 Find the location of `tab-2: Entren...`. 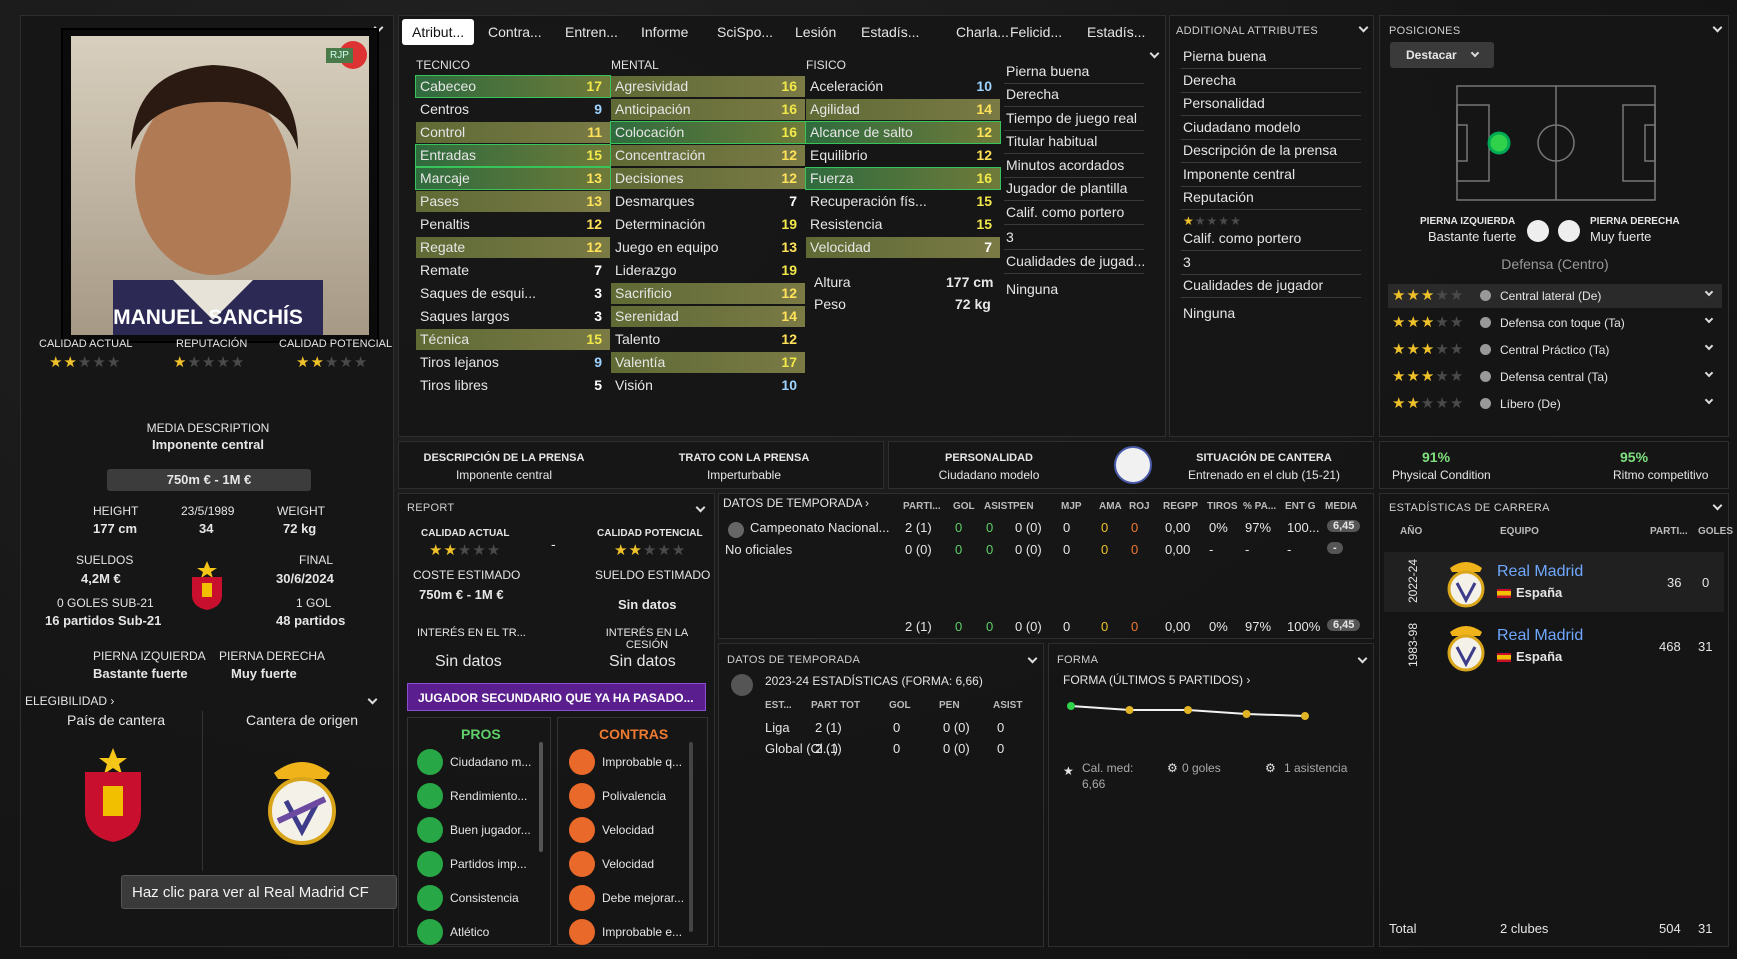

tab-2: Entren... is located at coordinates (591, 32).